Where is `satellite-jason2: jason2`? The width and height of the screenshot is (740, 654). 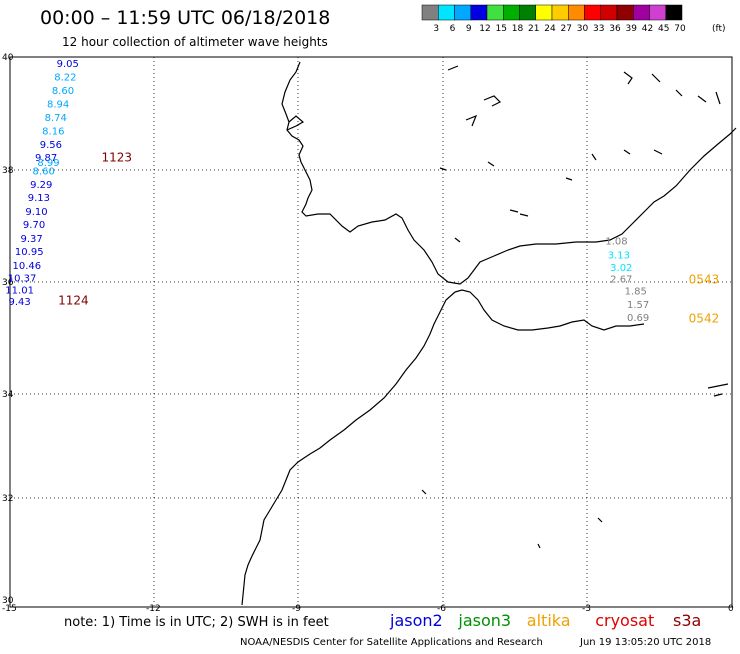 satellite-jason2: jason2 is located at coordinates (416, 620).